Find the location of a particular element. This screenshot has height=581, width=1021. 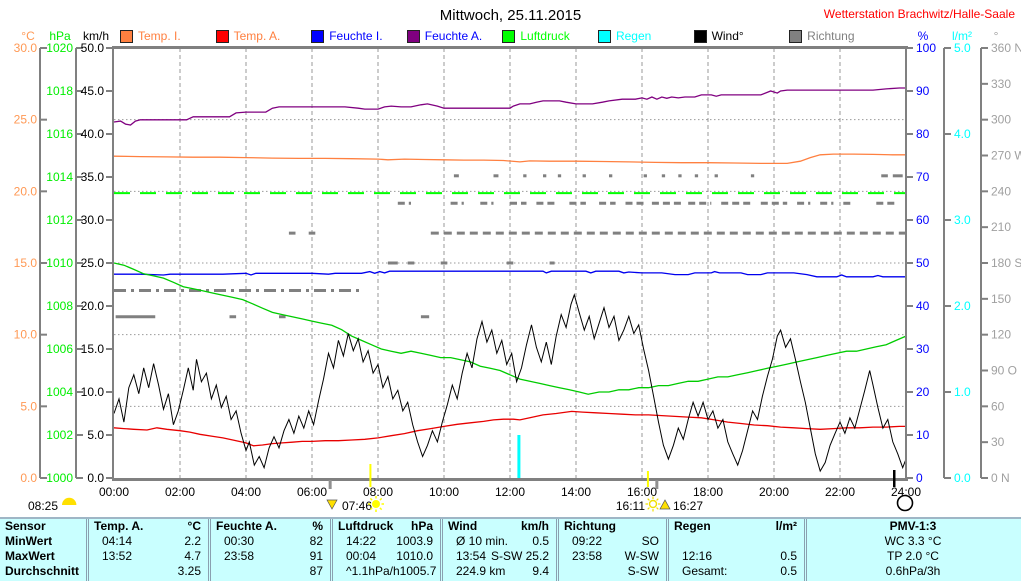

x-tick-label: 02:00 is located at coordinates (180, 492).